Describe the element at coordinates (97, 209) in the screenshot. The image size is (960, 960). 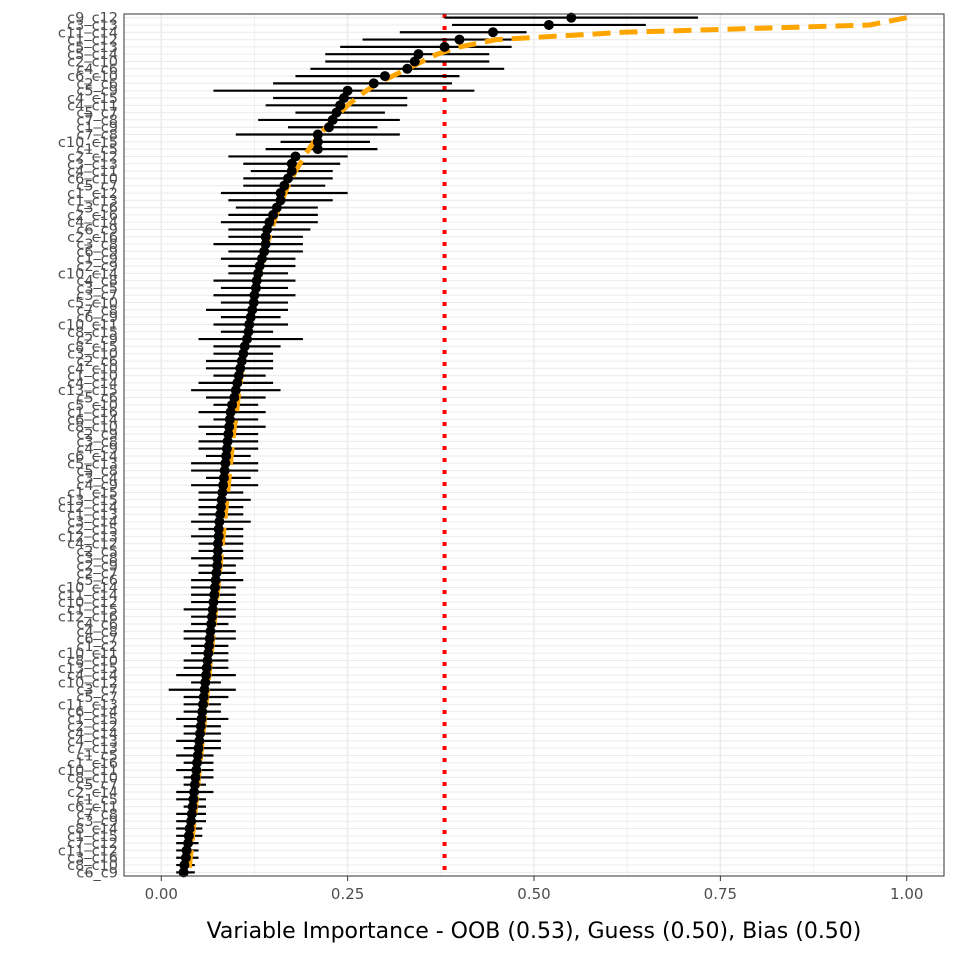
I see `y-tick-label: c3_c6` at that location.